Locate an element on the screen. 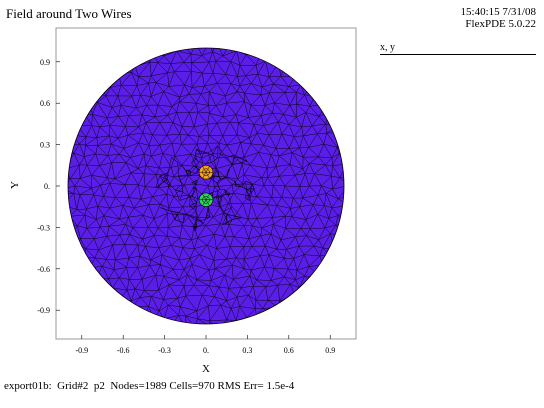  node-count: Nodes=1989 is located at coordinates (138, 386).